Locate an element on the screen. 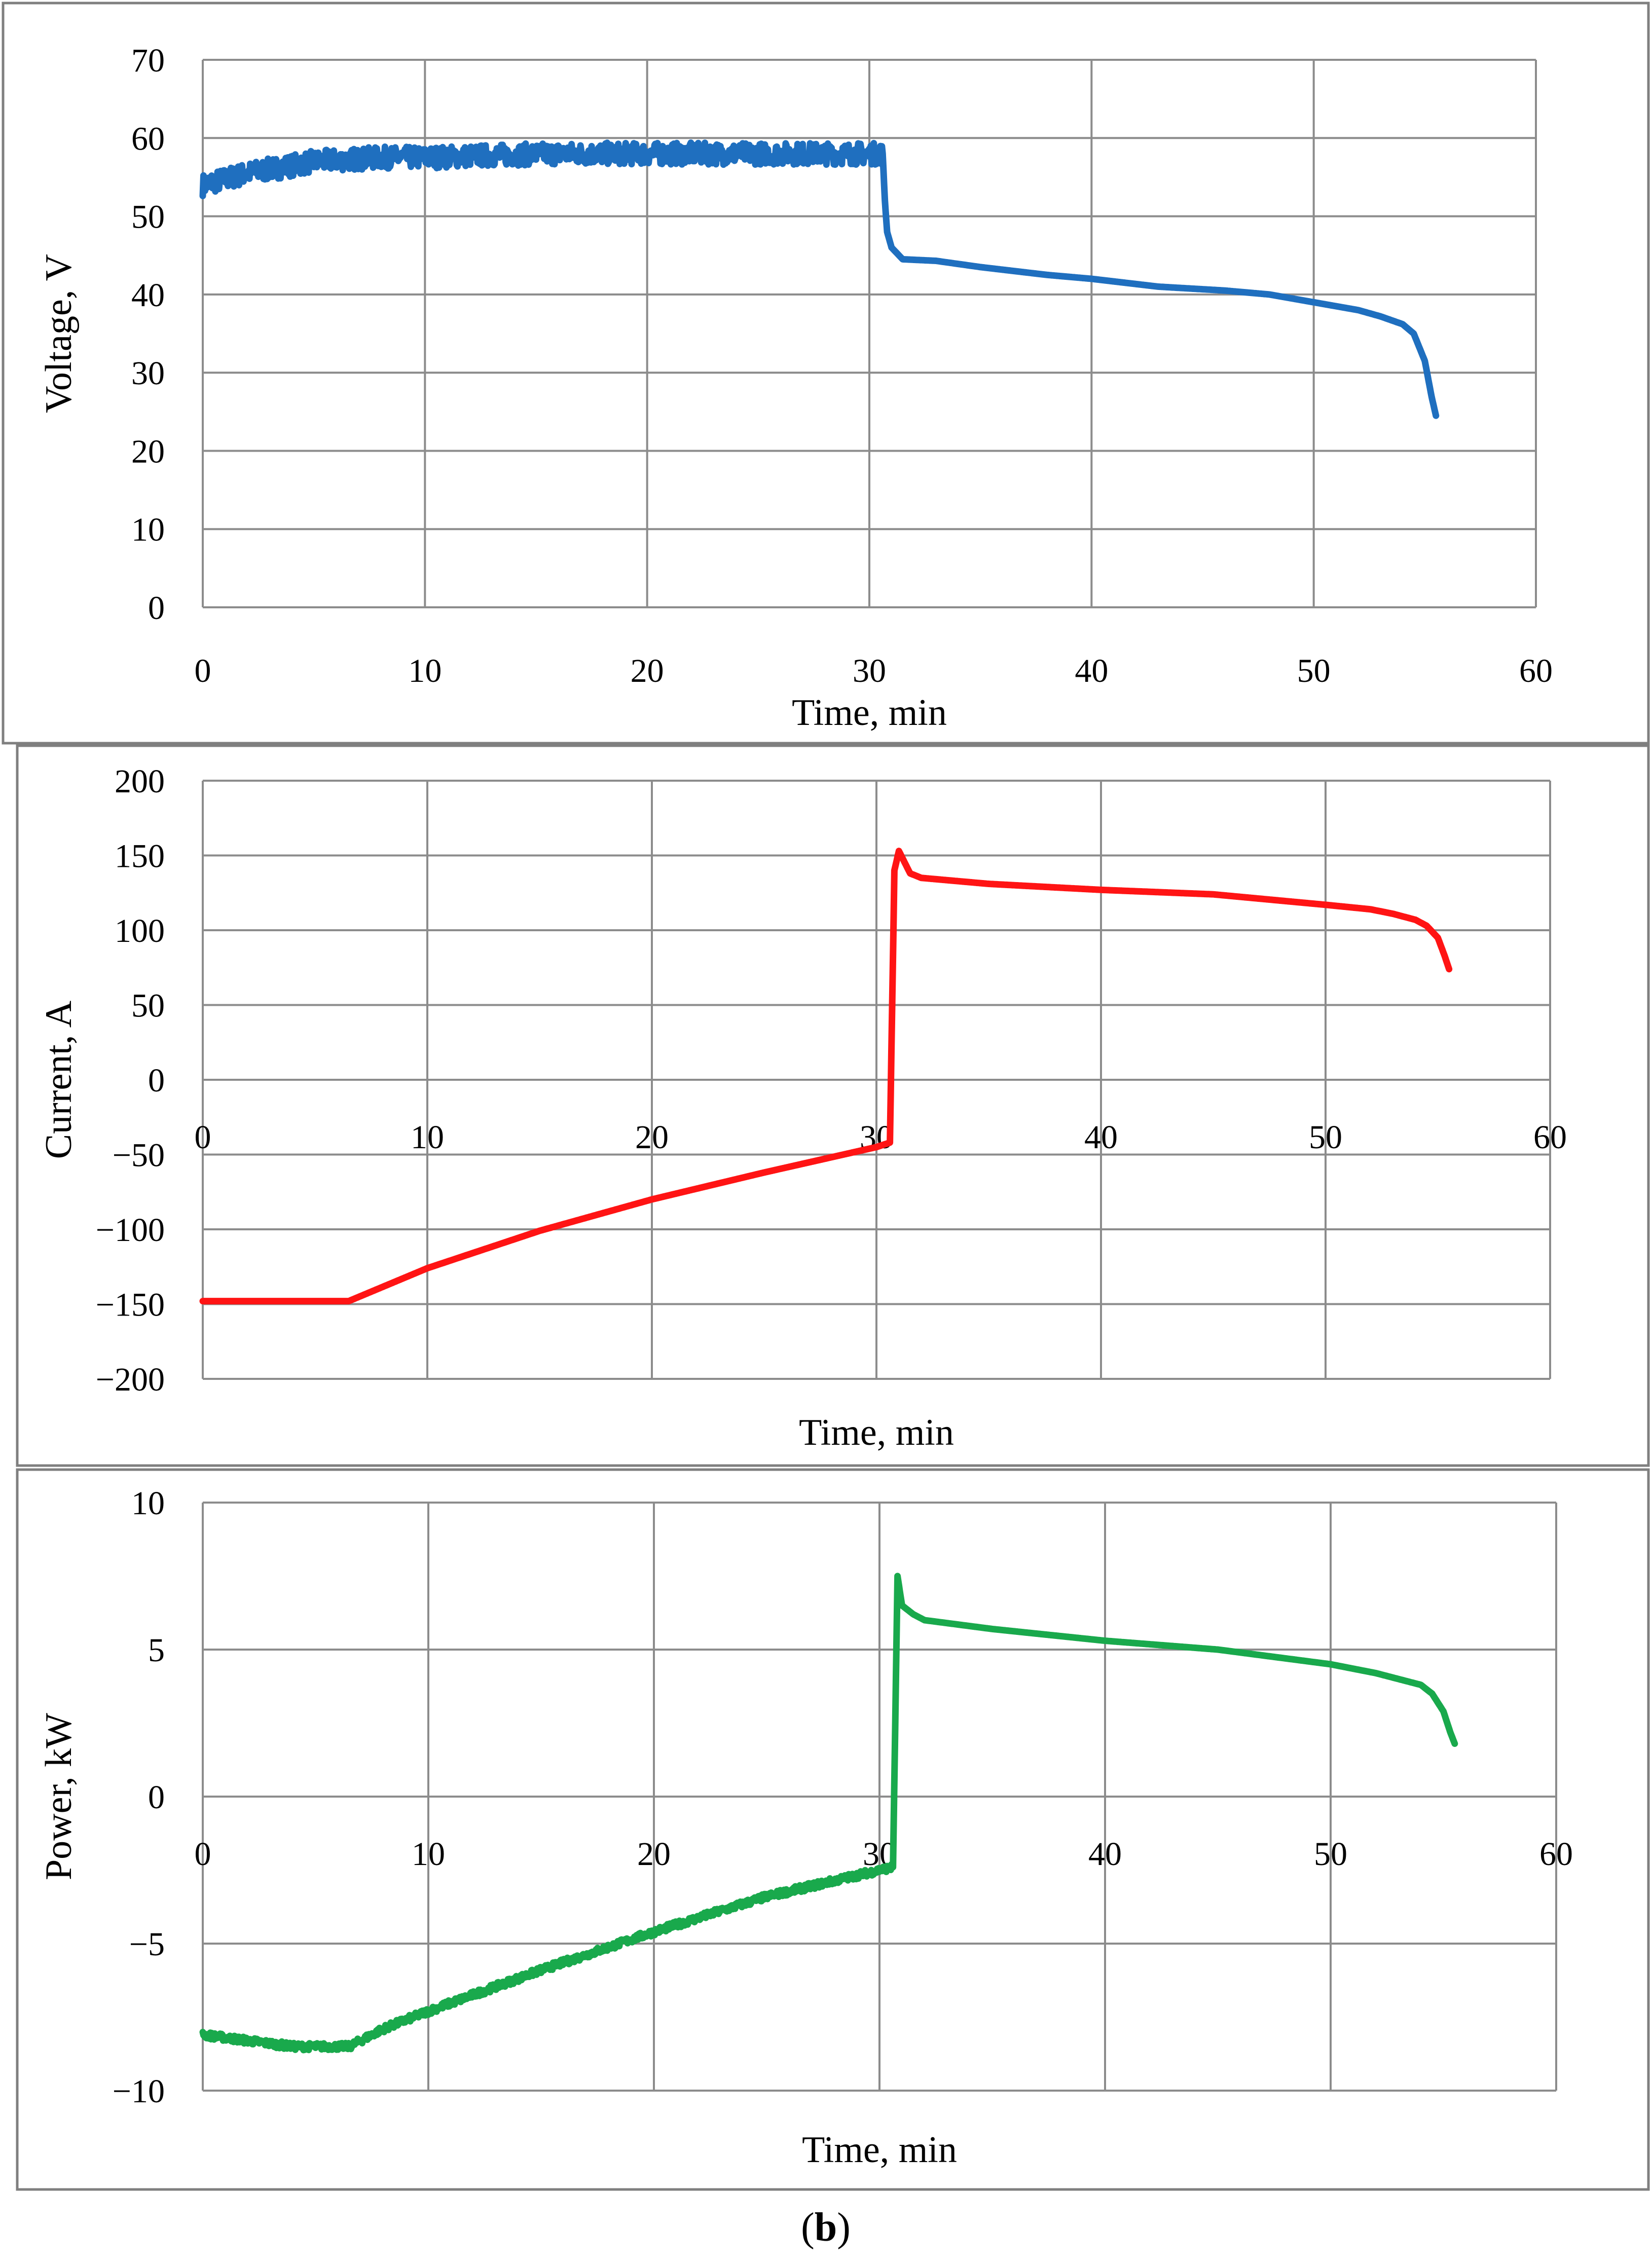 This screenshot has height=2265, width=1652. voltage-x-tick-10: 10 is located at coordinates (425, 670).